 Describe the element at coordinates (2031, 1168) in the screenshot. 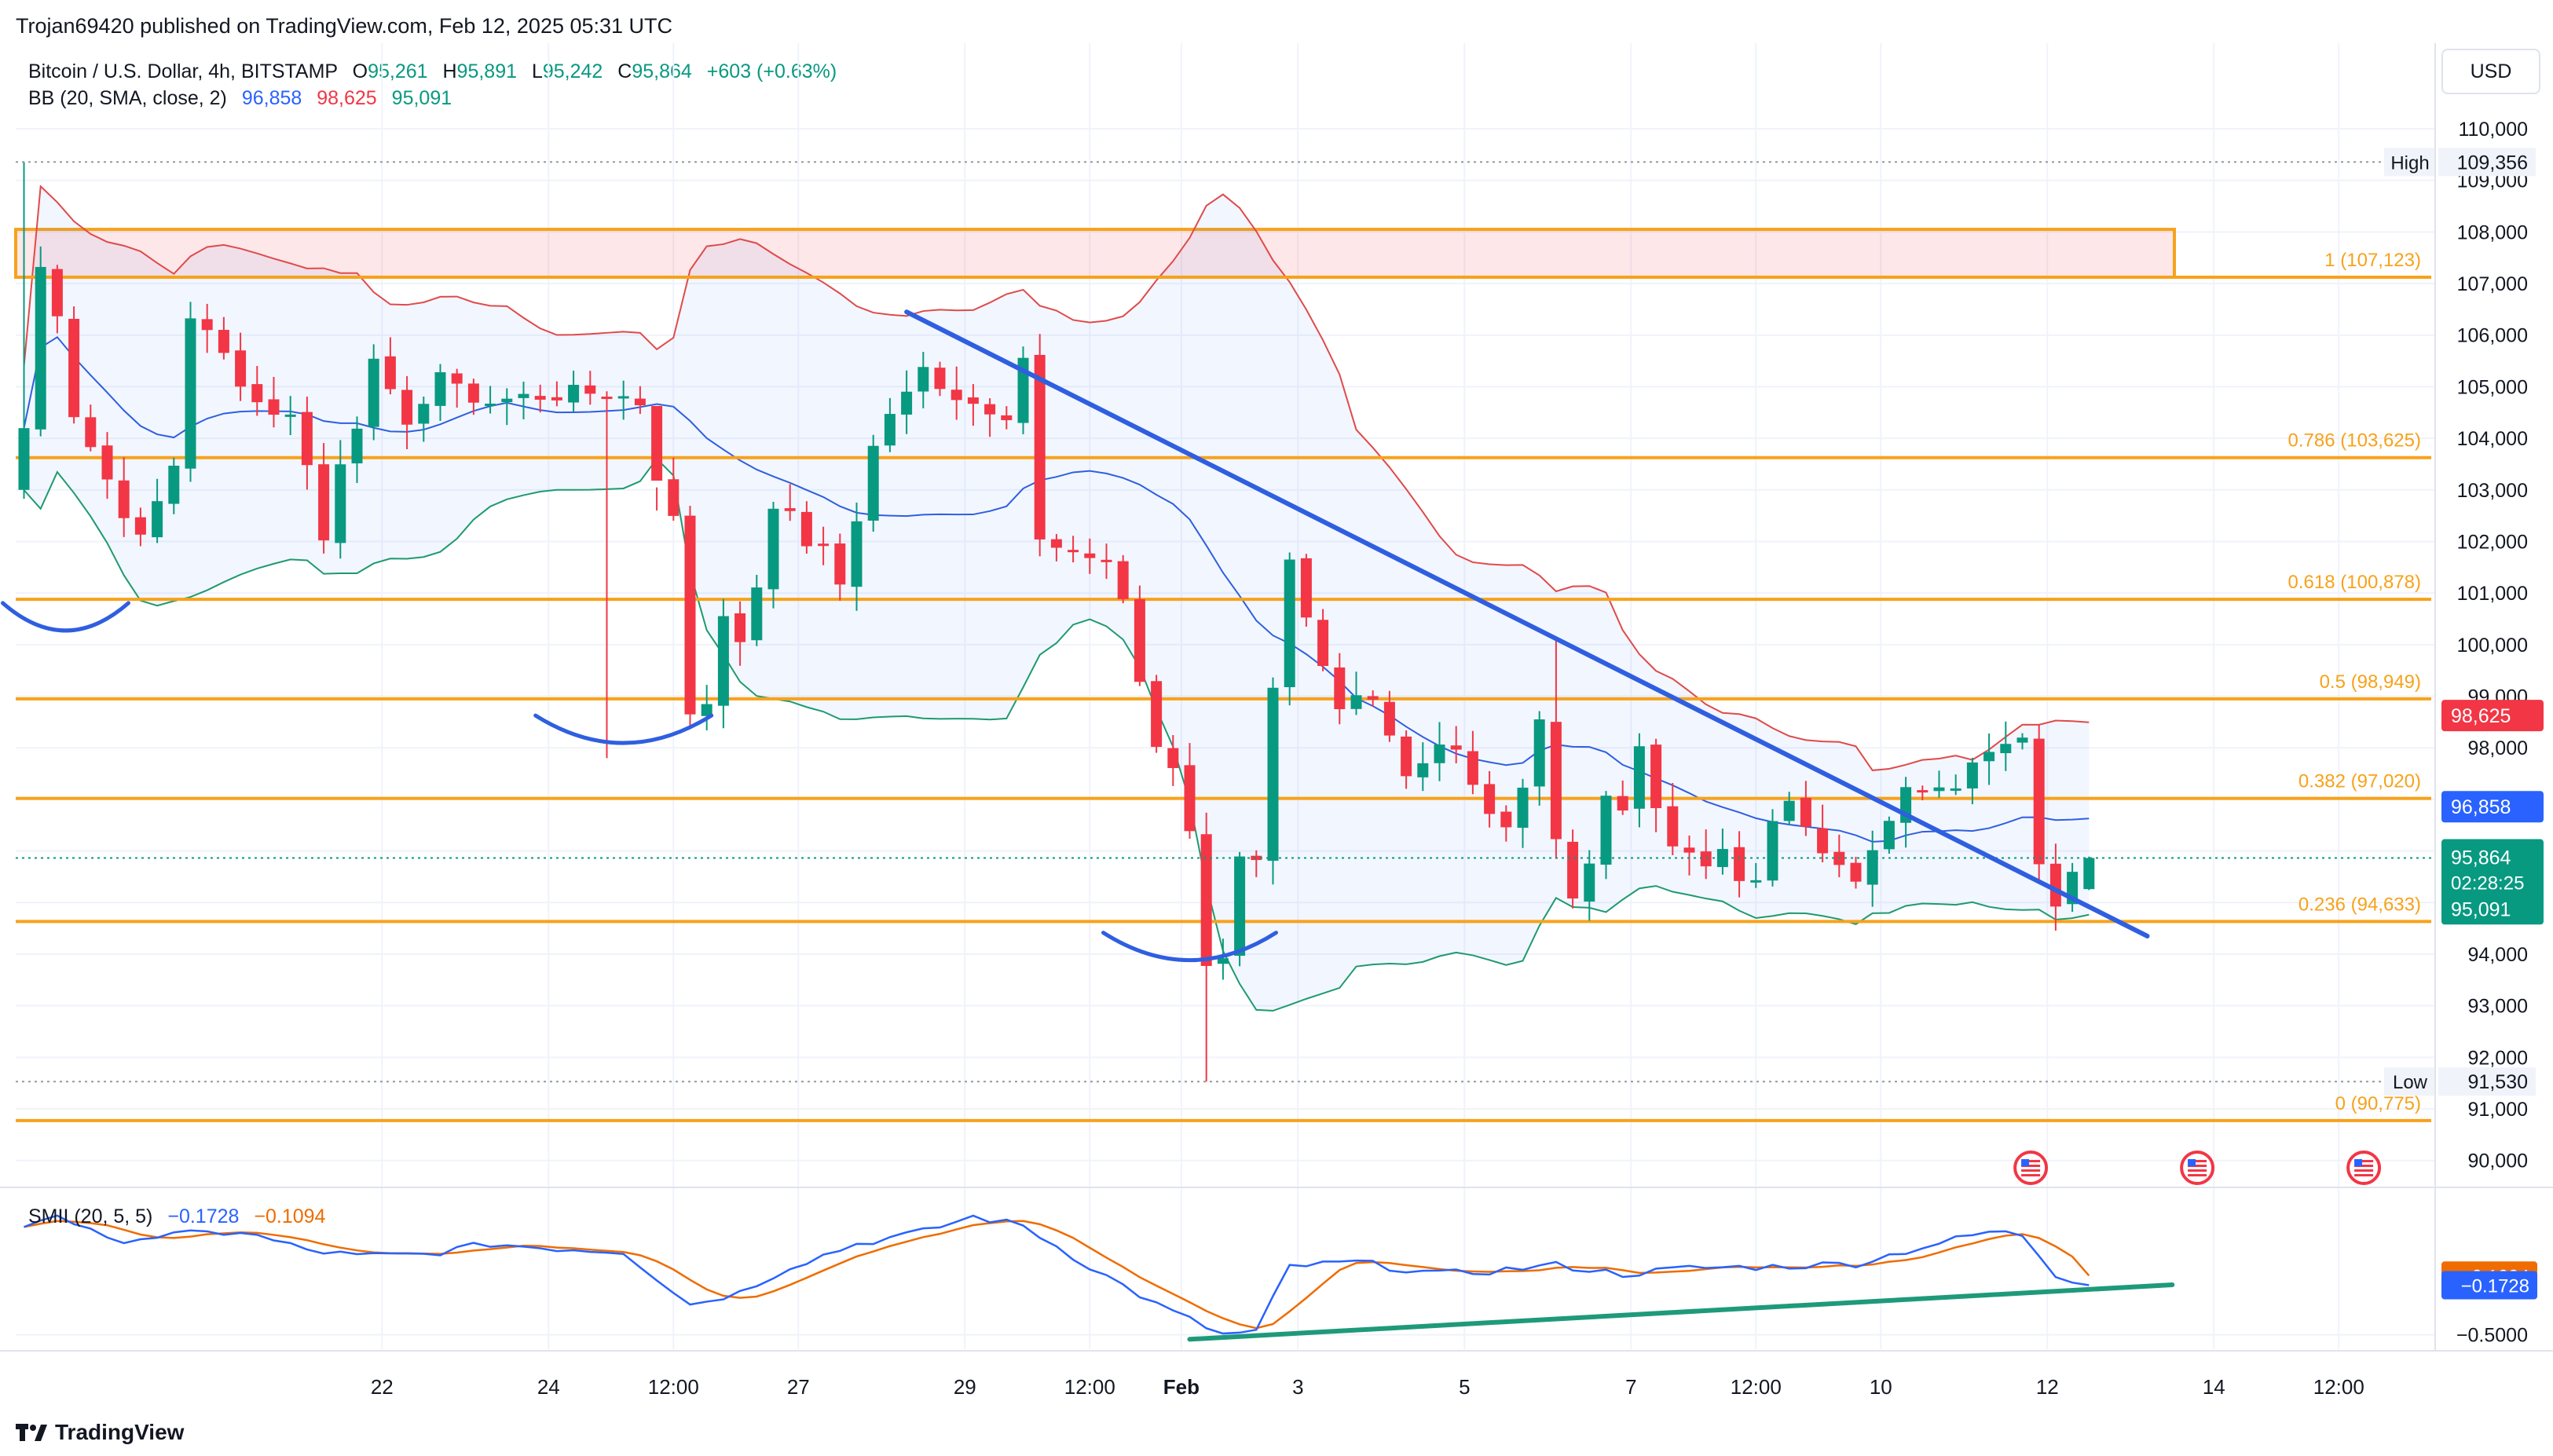

I see `economic-event-icon` at that location.